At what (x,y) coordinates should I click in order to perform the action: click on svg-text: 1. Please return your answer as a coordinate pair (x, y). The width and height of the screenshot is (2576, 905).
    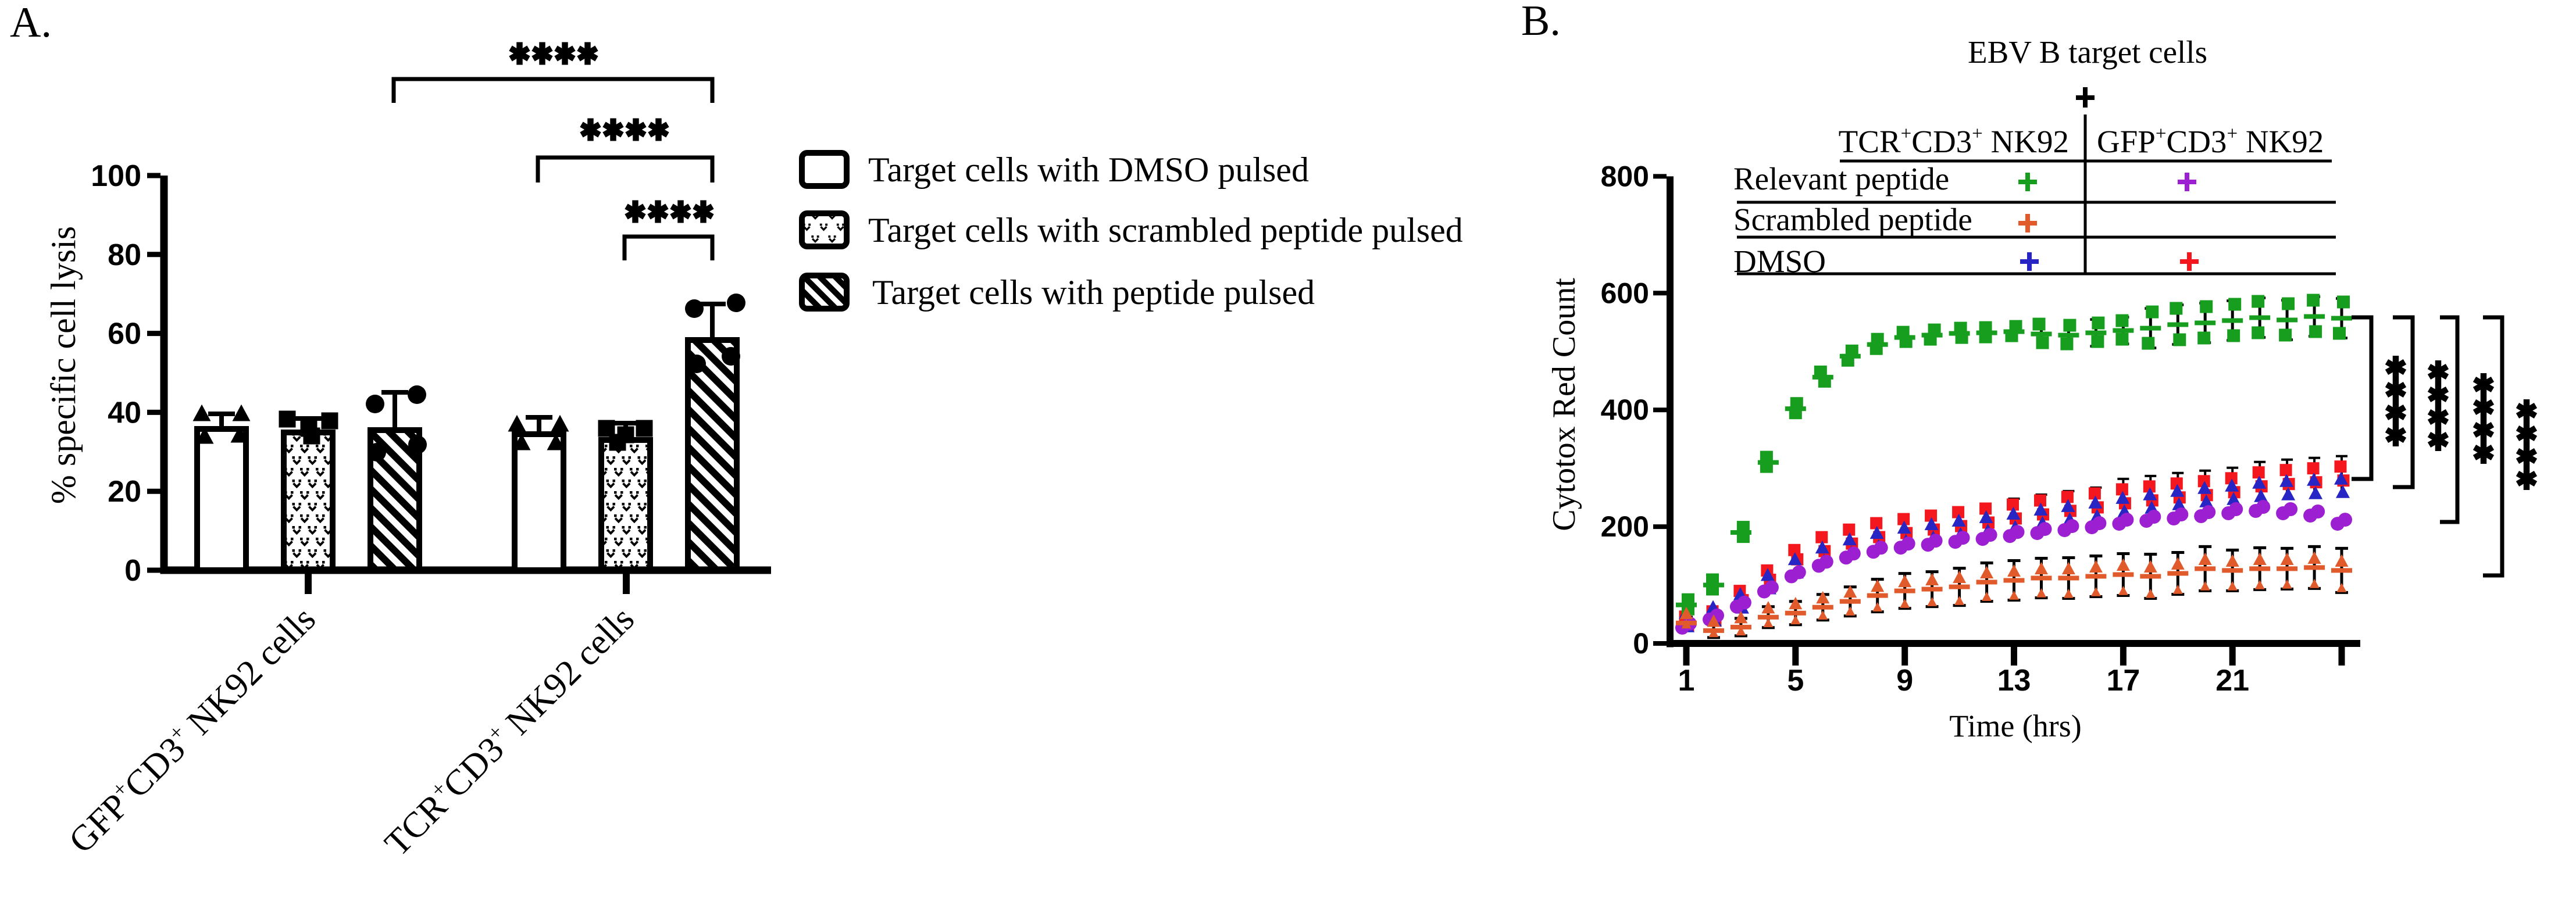
    Looking at the image, I should click on (1687, 680).